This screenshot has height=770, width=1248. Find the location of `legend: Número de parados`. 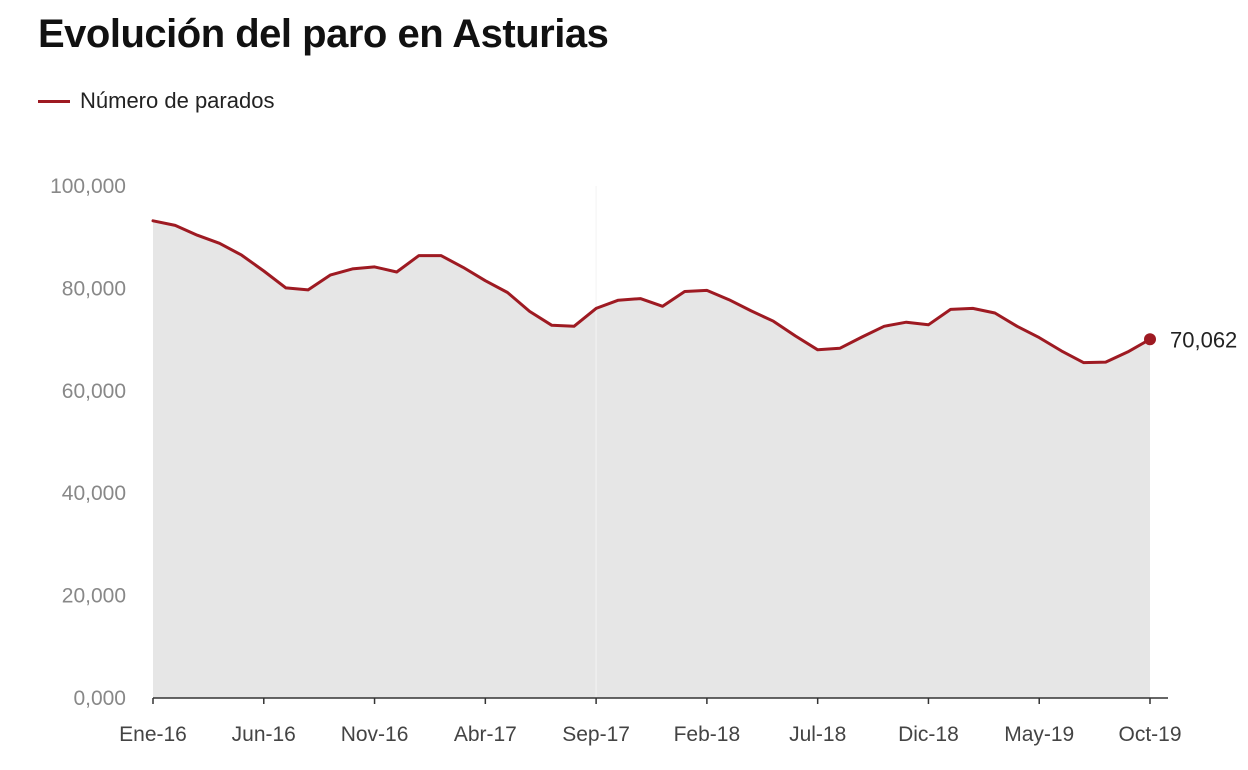

legend: Número de parados is located at coordinates (156, 101).